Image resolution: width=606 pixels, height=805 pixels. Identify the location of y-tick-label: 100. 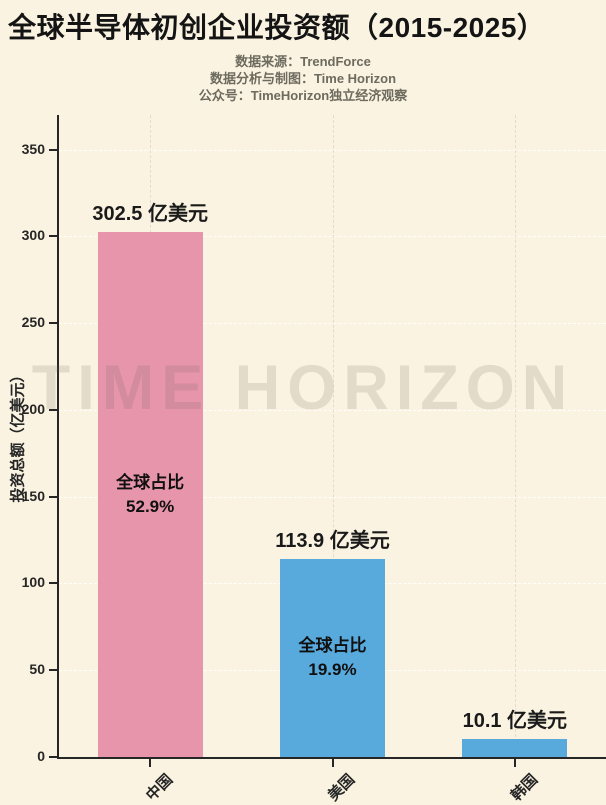
(33, 582).